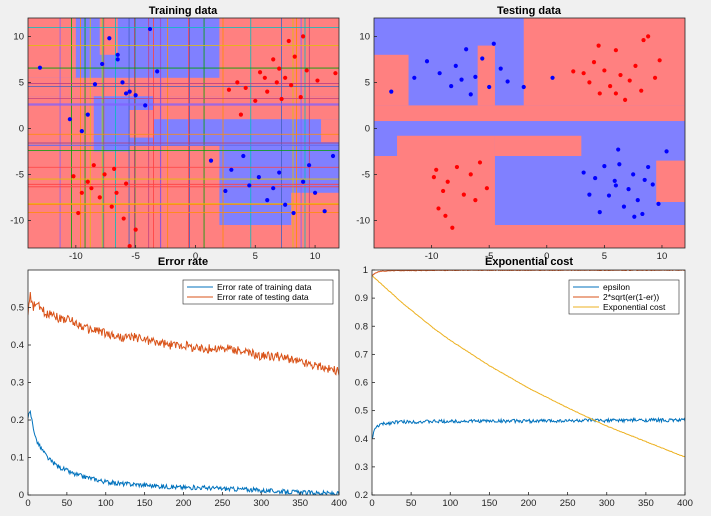 The width and height of the screenshot is (711, 516). Describe the element at coordinates (300, 503) in the screenshot. I see `x-tick-label: 350` at that location.